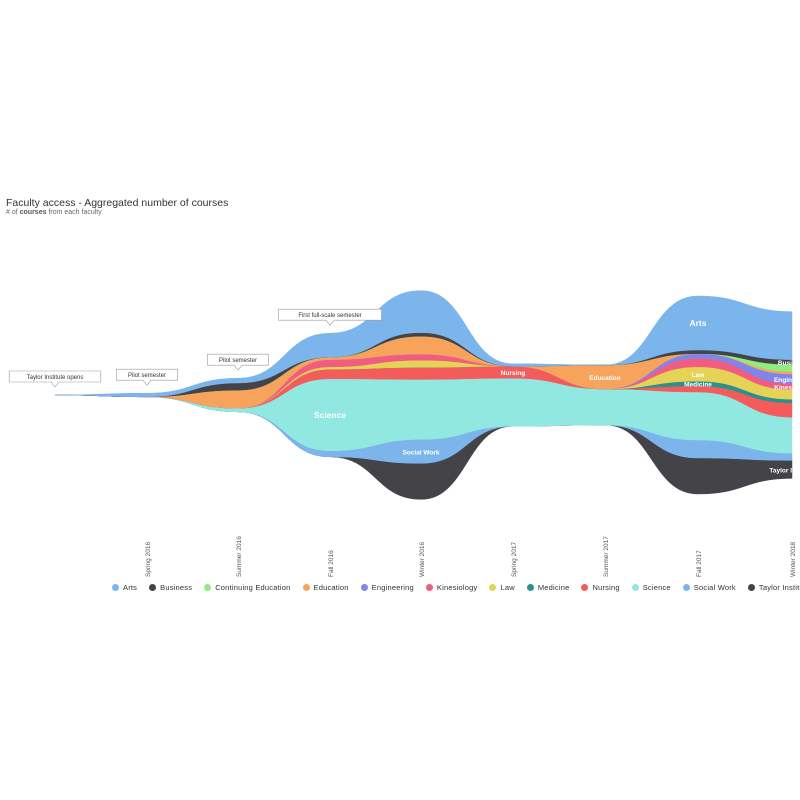 This screenshot has height=800, width=800. Describe the element at coordinates (239, 556) in the screenshot. I see `x-tick-label: Summer 2016` at that location.